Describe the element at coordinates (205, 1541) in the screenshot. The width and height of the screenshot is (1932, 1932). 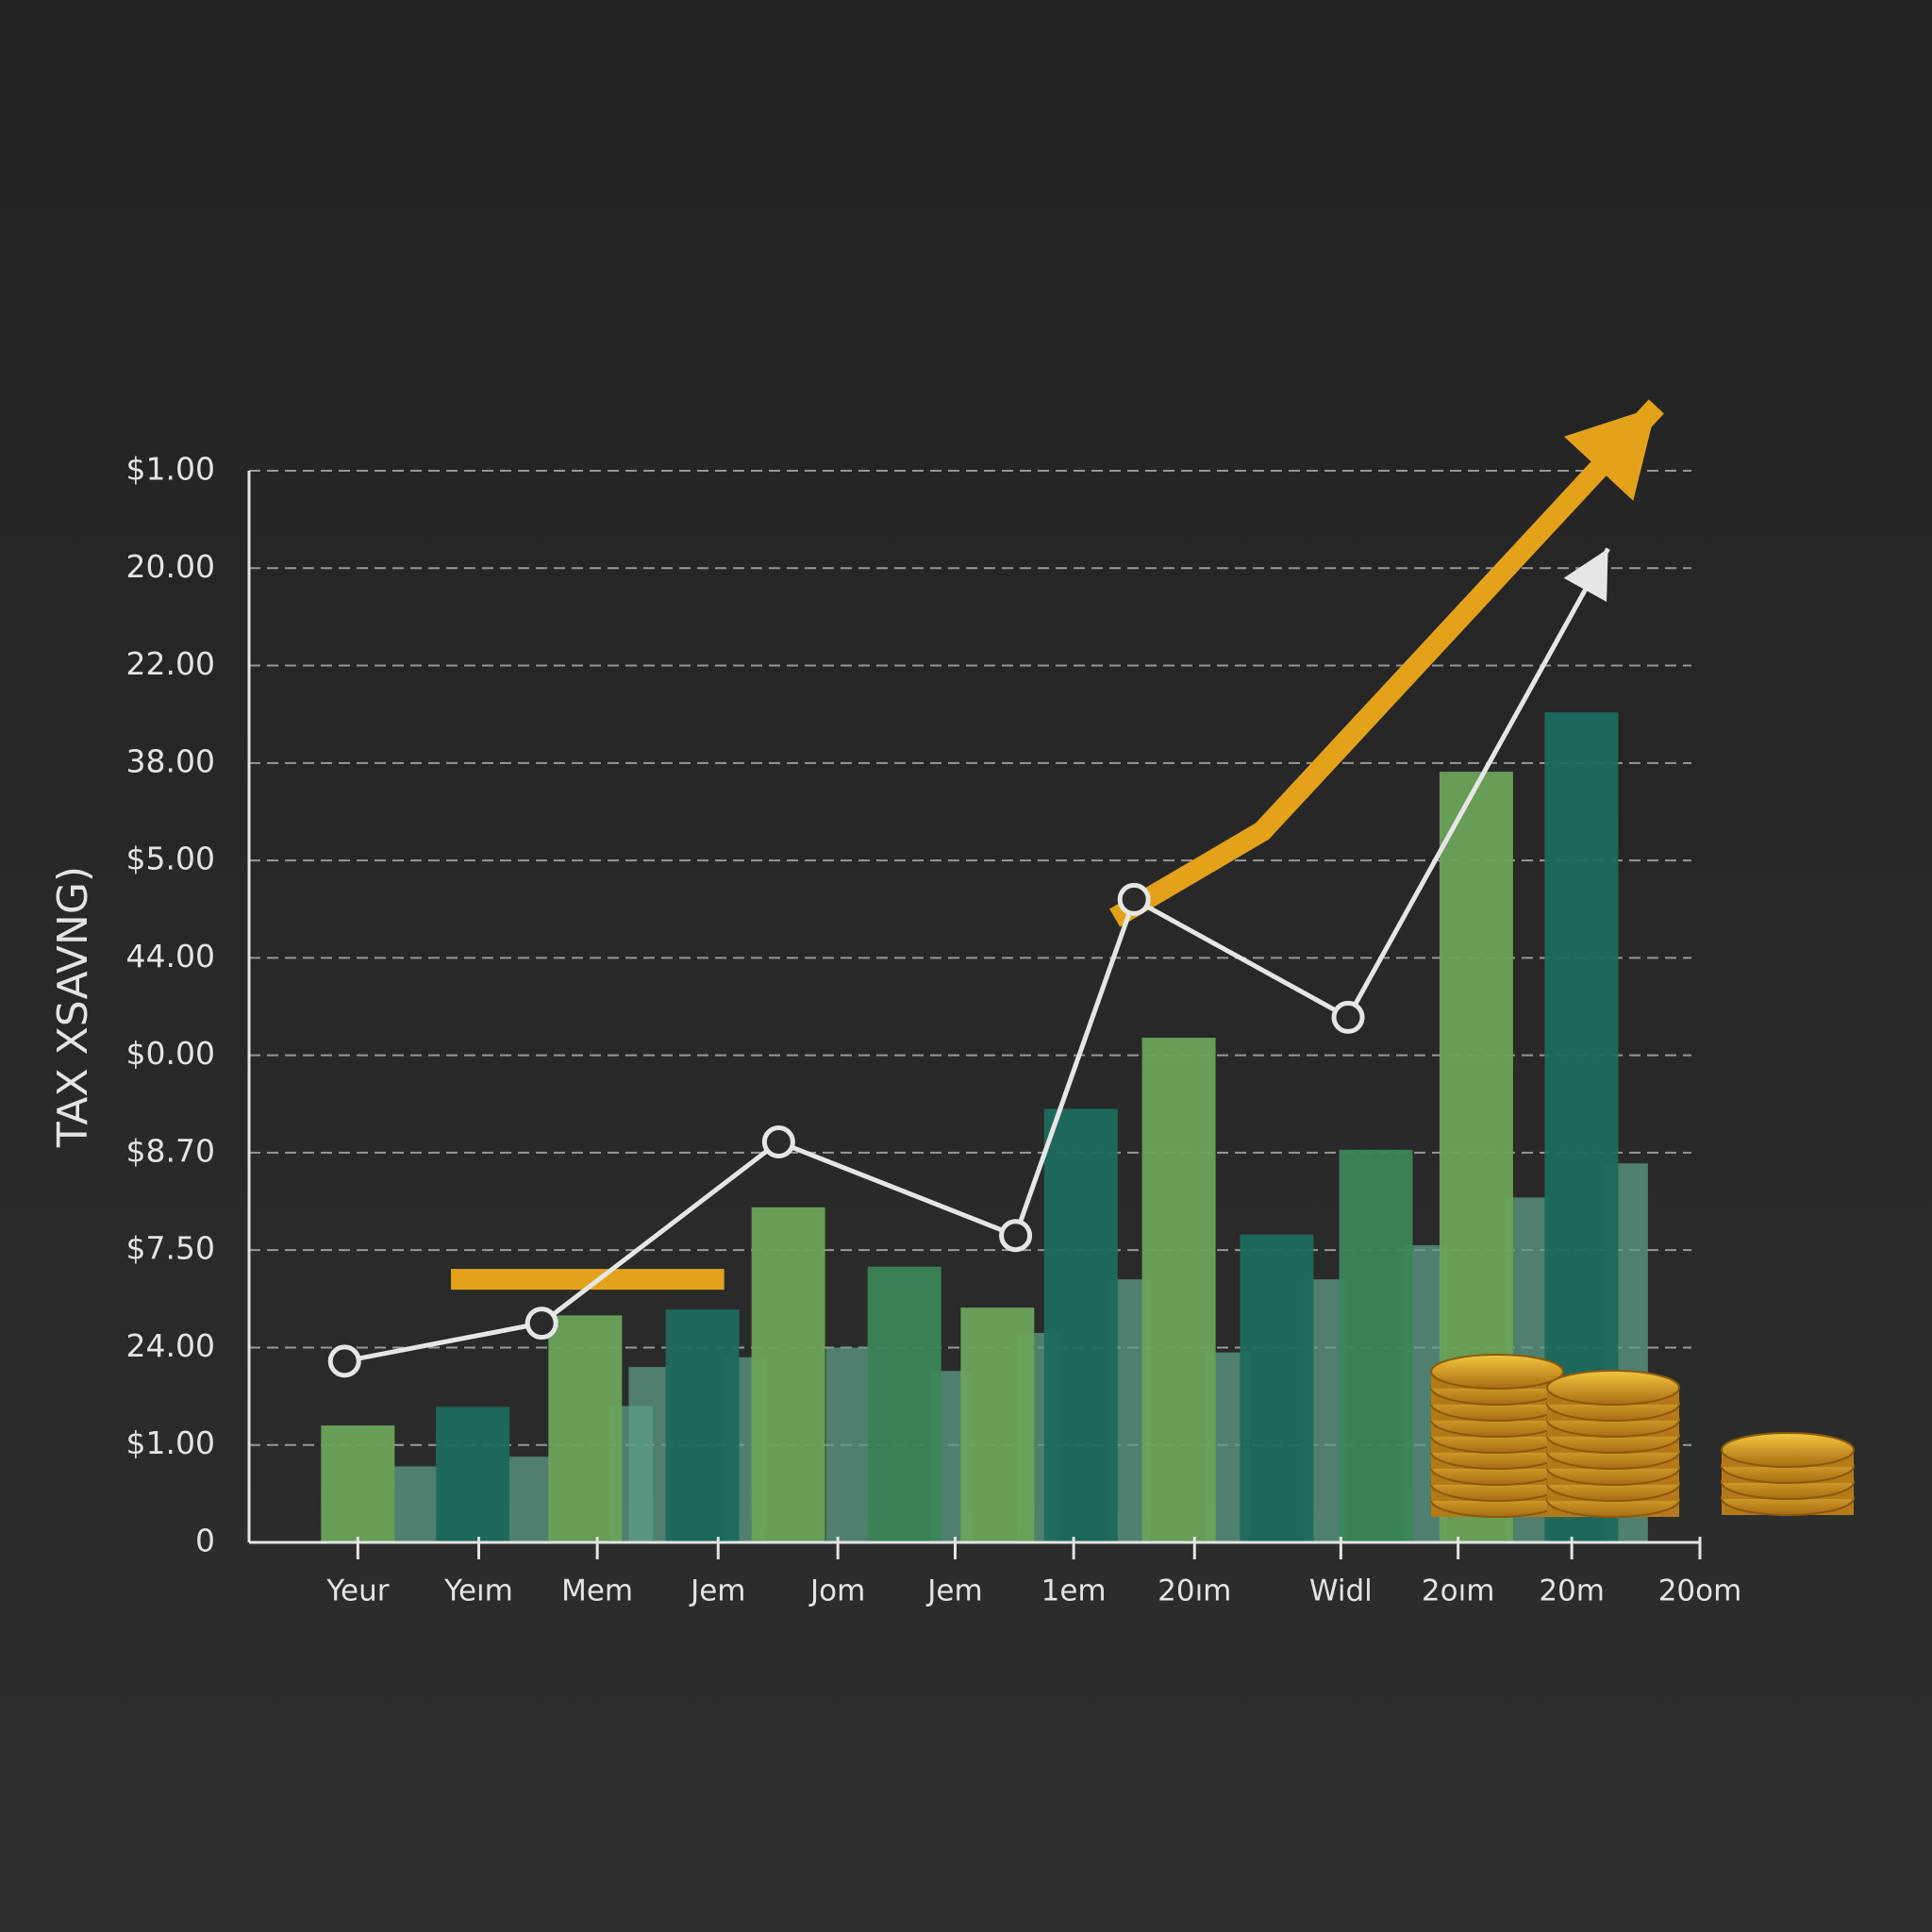
I see `y-tick-label: 0` at that location.